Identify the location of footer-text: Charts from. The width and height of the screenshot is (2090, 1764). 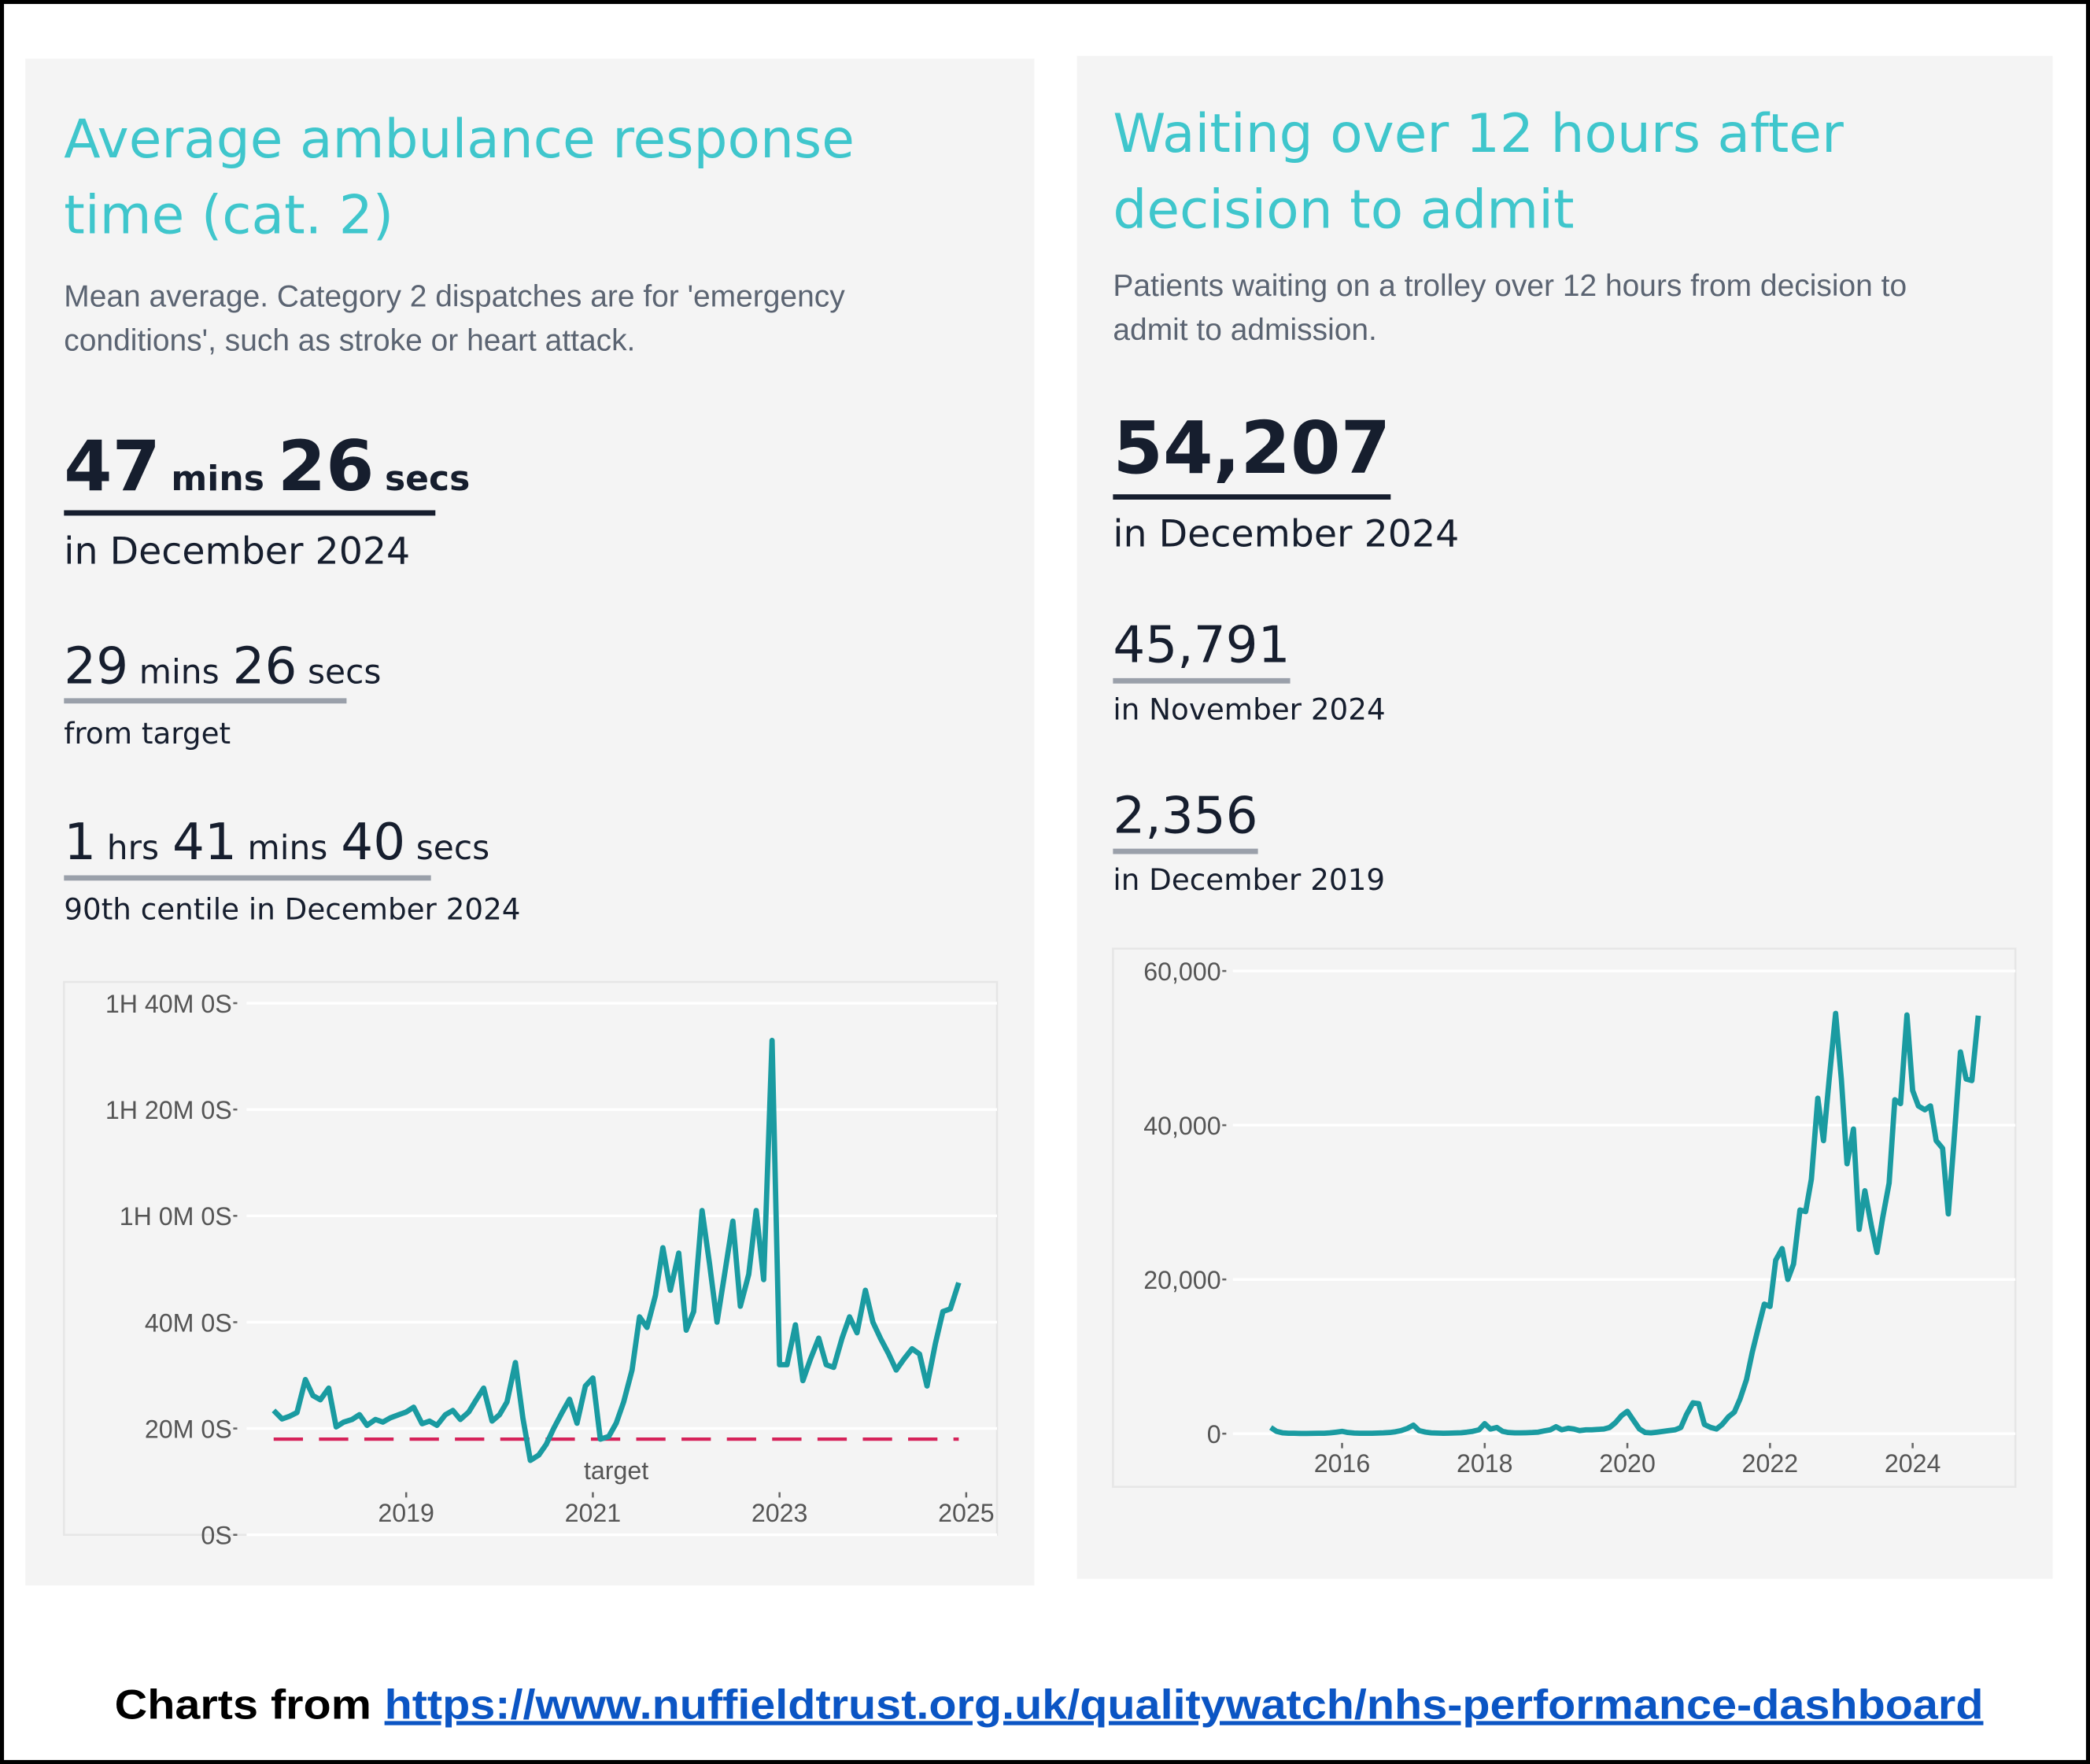
(243, 1704).